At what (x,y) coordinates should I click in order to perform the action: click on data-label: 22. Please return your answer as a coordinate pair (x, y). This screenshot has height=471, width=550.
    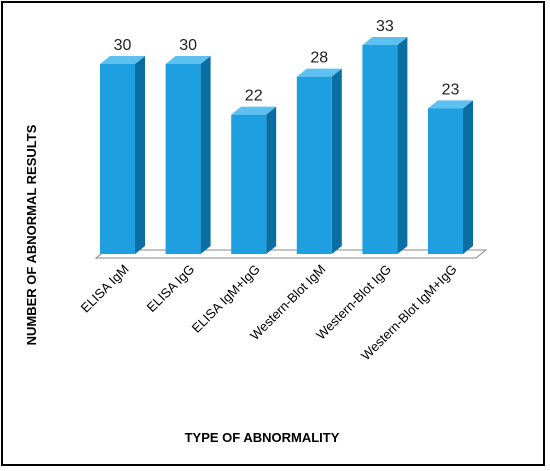
    Looking at the image, I should click on (254, 96).